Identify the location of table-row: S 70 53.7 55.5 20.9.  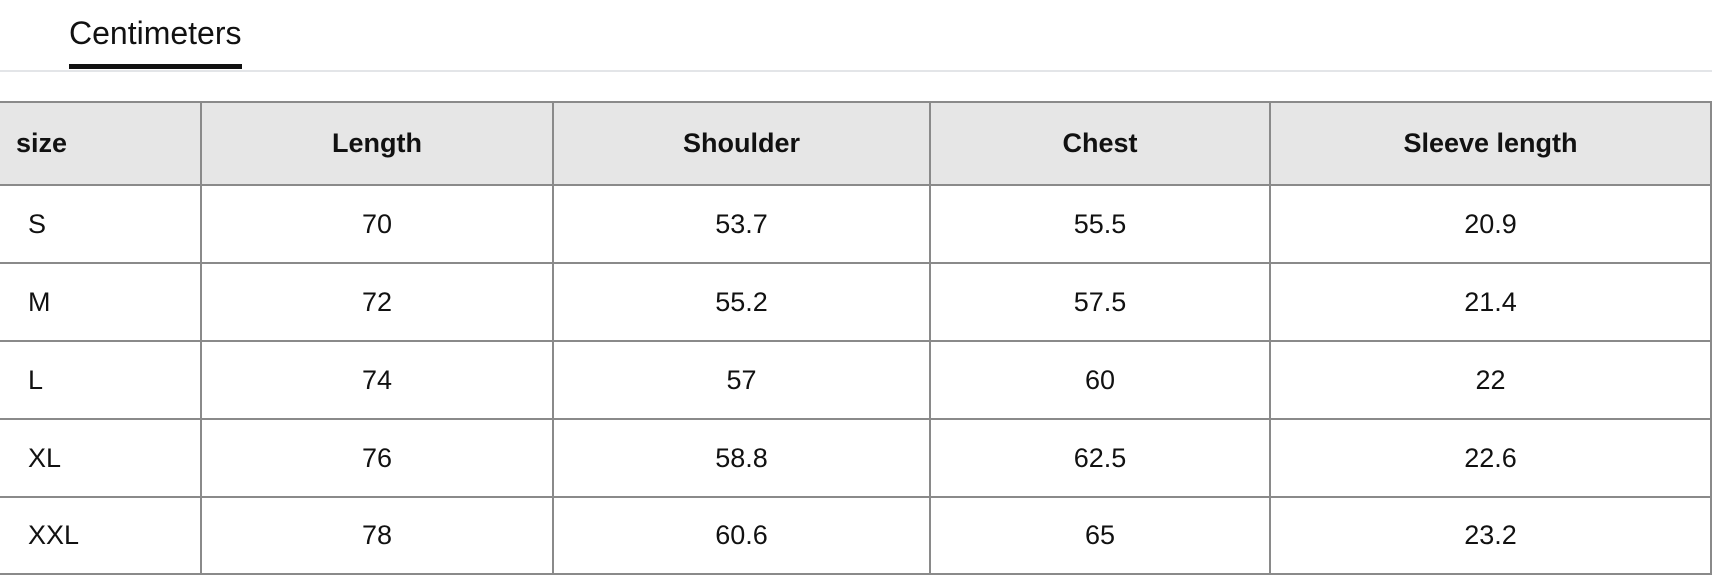
(856, 224).